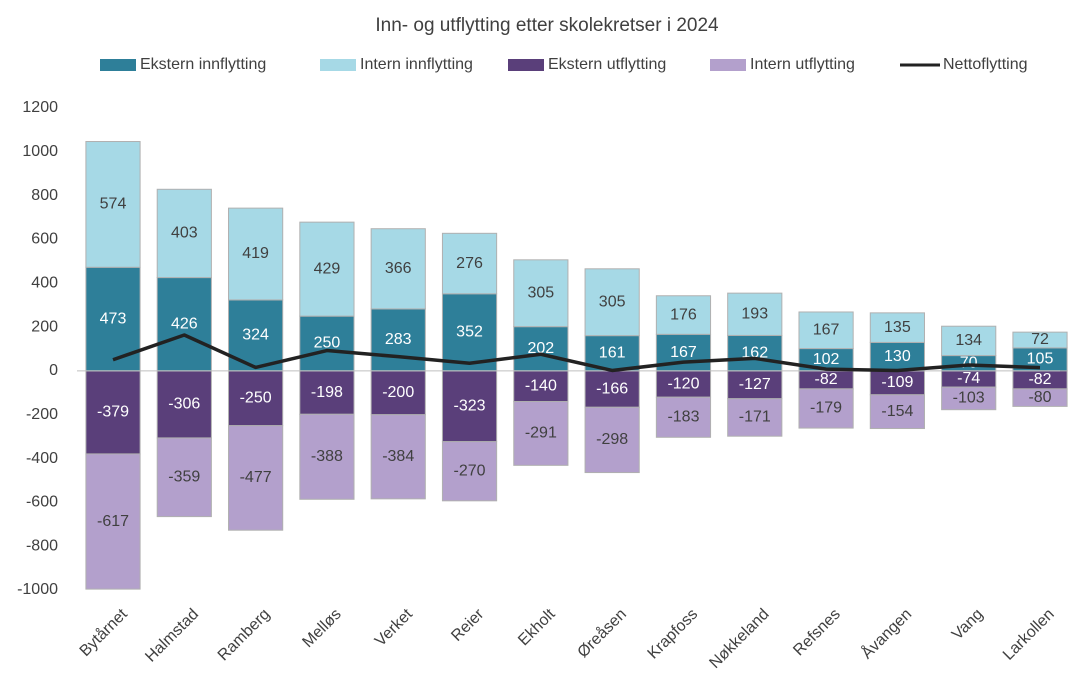  I want to click on data-label: -154, so click(897, 411).